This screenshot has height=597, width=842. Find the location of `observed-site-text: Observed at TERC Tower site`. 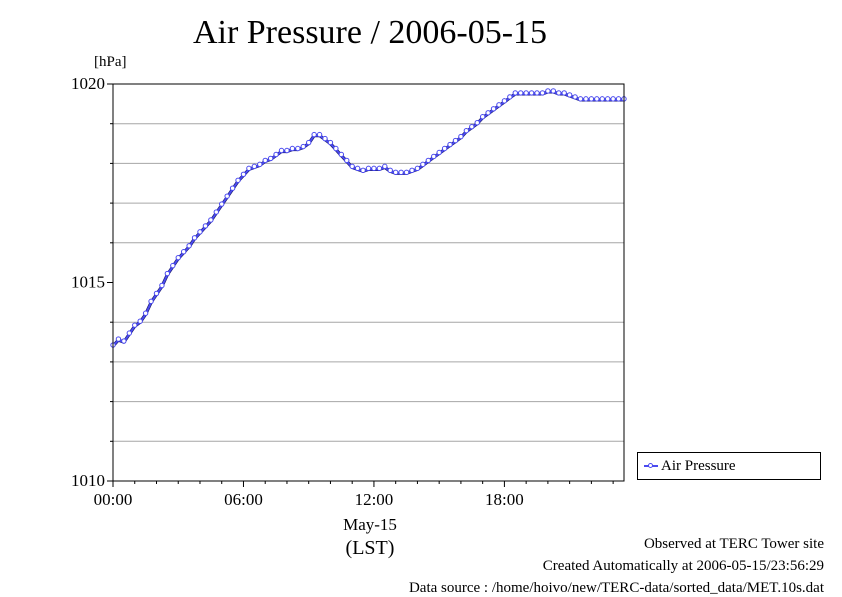

observed-site-text: Observed at TERC Tower site is located at coordinates (733, 544).